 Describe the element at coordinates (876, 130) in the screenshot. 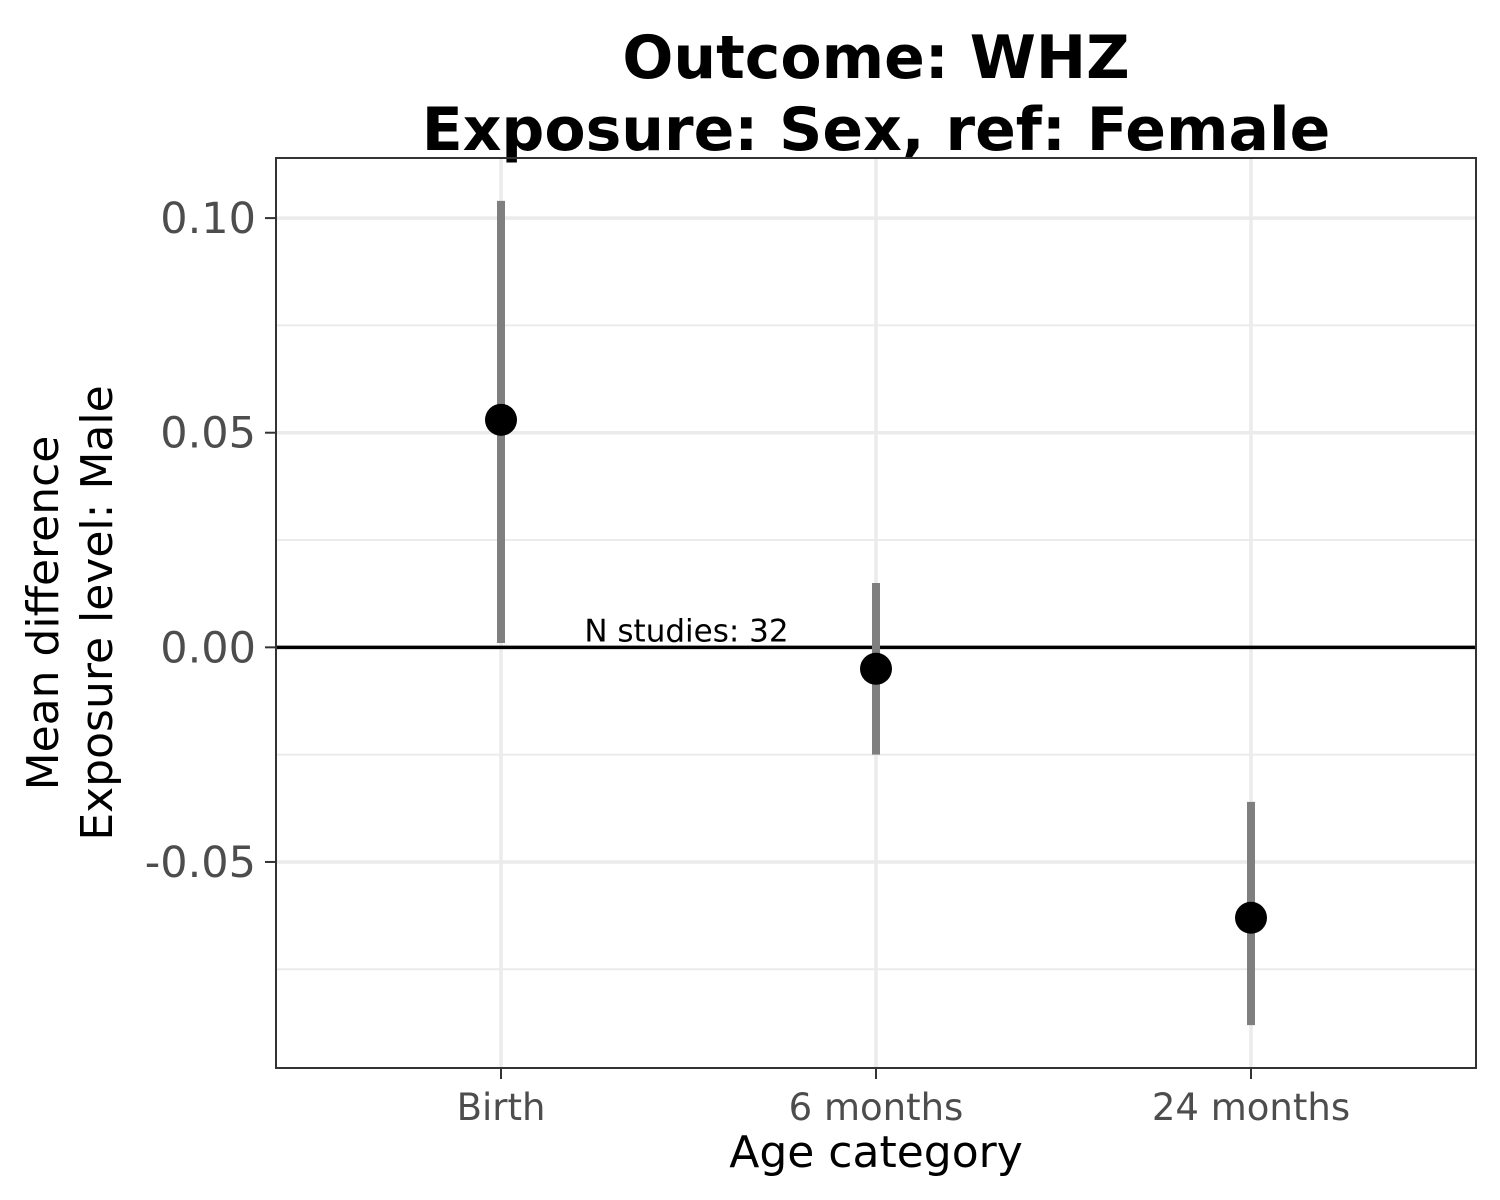

I see `chart-title-line-2: Exposure: Sex, ref: Female` at that location.